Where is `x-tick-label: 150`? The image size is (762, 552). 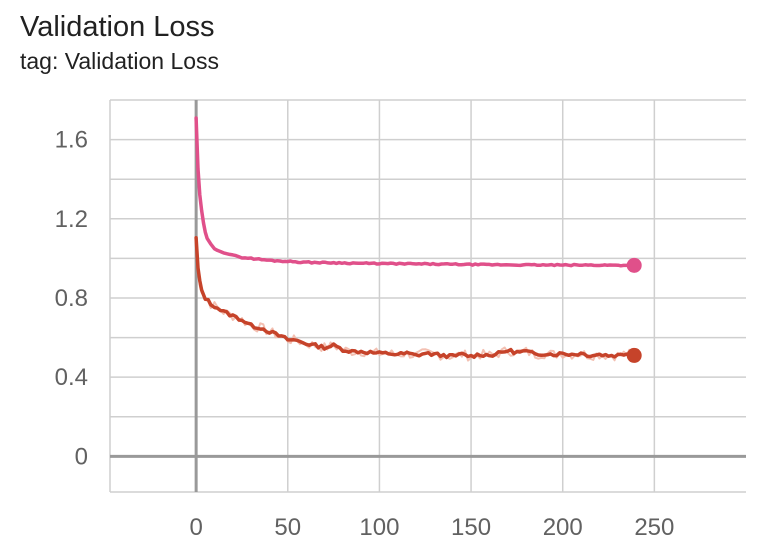 x-tick-label: 150 is located at coordinates (471, 527).